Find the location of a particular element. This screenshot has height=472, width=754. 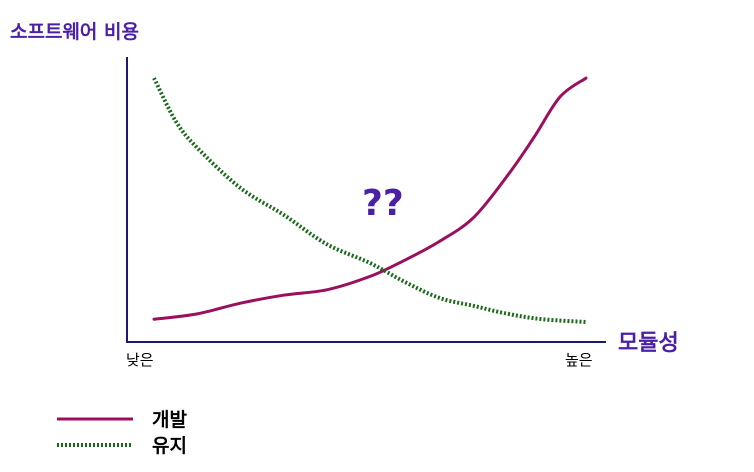

legend-label-maintenance: 유지 is located at coordinates (169, 446).